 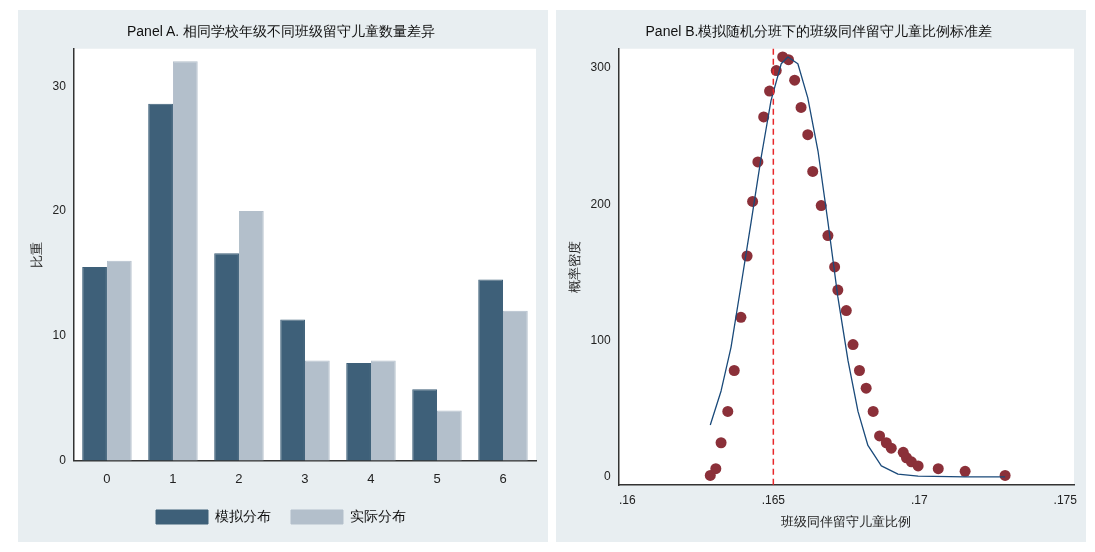 I want to click on y-tick-label: 30, so click(x=59, y=85).